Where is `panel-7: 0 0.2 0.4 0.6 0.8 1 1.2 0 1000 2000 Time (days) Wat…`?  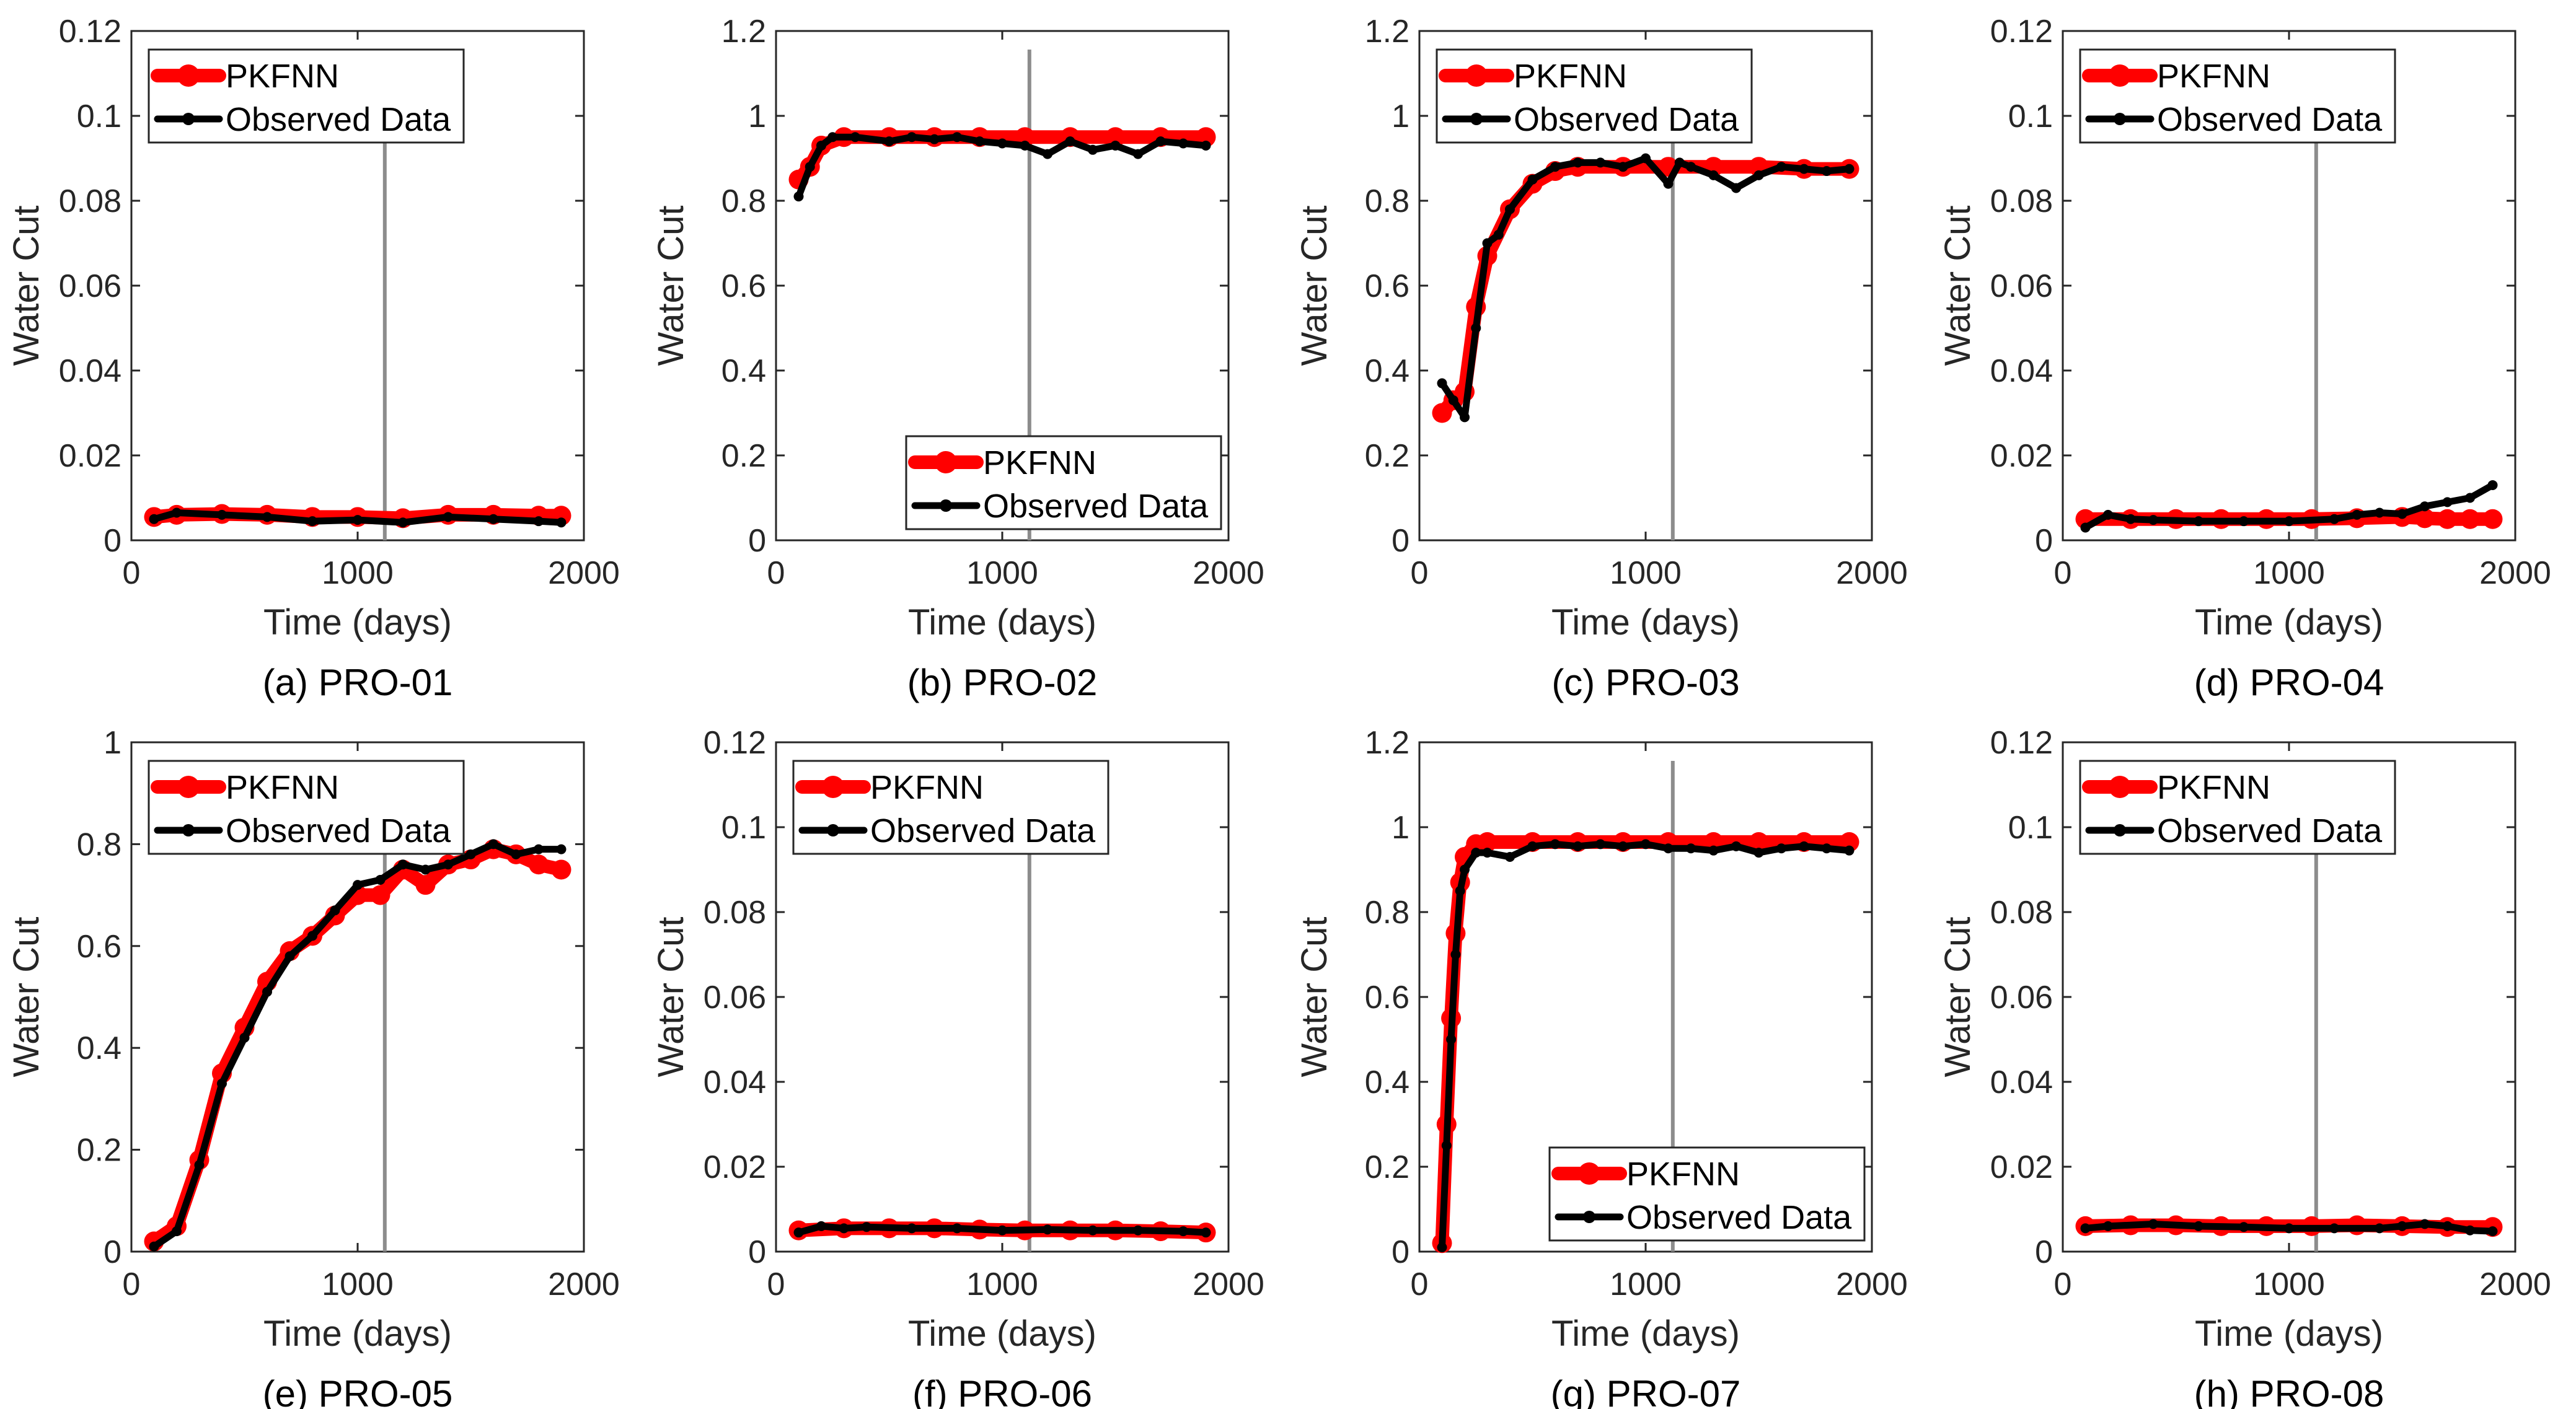 panel-7: 0 0.2 0.4 0.6 0.8 1 1.2 0 1000 2000 Time (days) Wat… is located at coordinates (1601, 1067).